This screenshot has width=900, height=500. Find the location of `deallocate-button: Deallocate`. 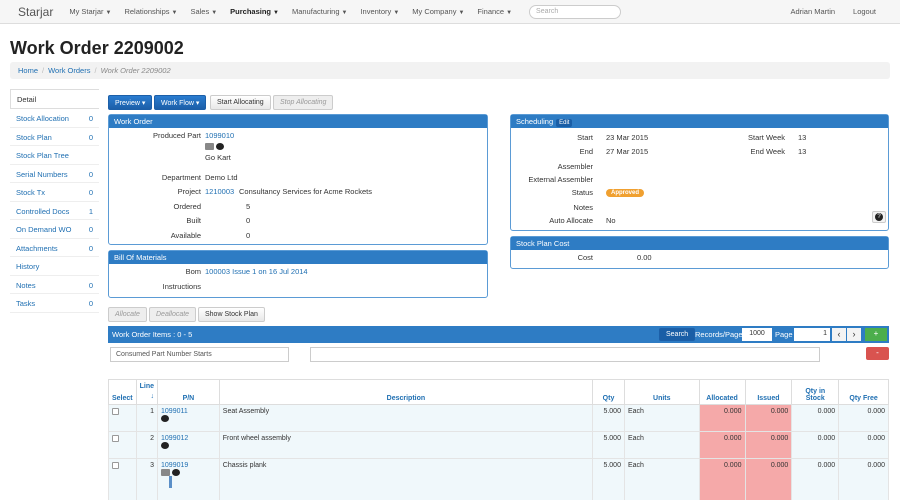

deallocate-button: Deallocate is located at coordinates (173, 314).